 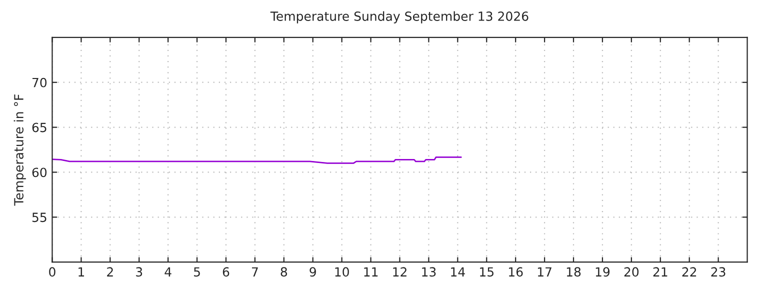 I want to click on x-tick-label: 21, so click(x=660, y=271).